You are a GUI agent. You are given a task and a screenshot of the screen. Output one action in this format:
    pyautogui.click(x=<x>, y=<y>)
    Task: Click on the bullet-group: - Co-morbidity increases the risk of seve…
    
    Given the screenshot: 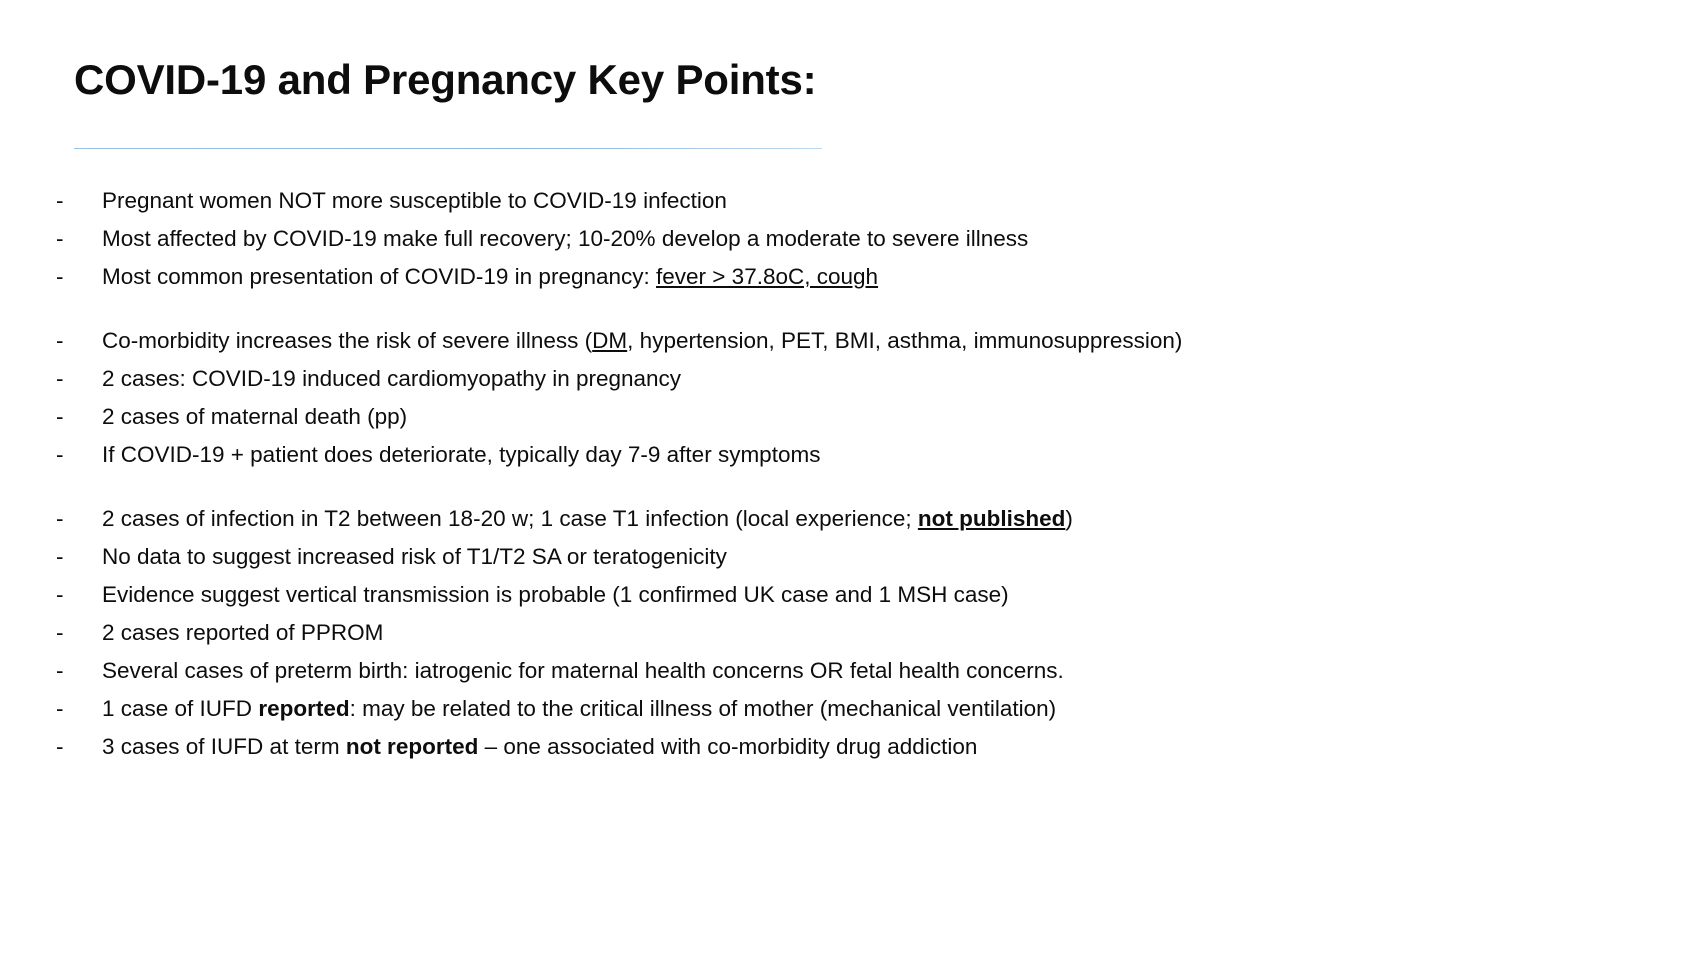 What is the action you would take?
    pyautogui.click(x=852, y=398)
    